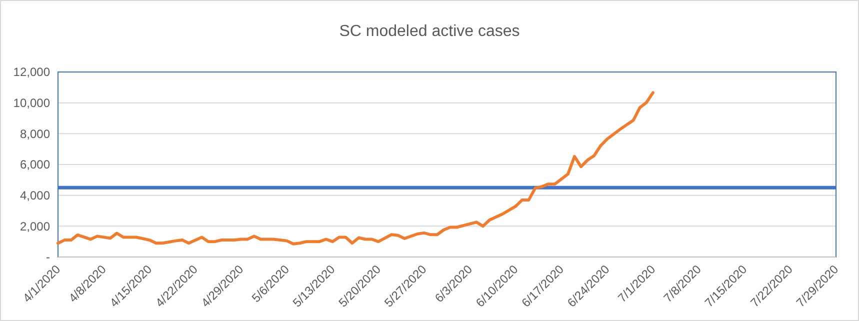 The image size is (859, 321). Describe the element at coordinates (35, 226) in the screenshot. I see `y-tick-label: 2,000` at that location.